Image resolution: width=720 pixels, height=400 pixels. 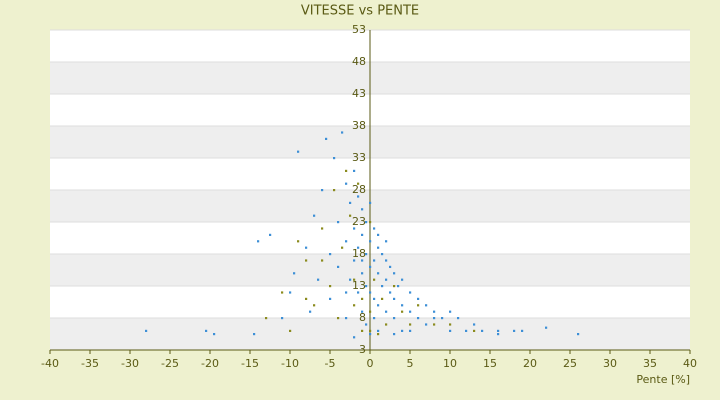 What do you see at coordinates (370, 363) in the screenshot?
I see `x-tick-label: 0` at bounding box center [370, 363].